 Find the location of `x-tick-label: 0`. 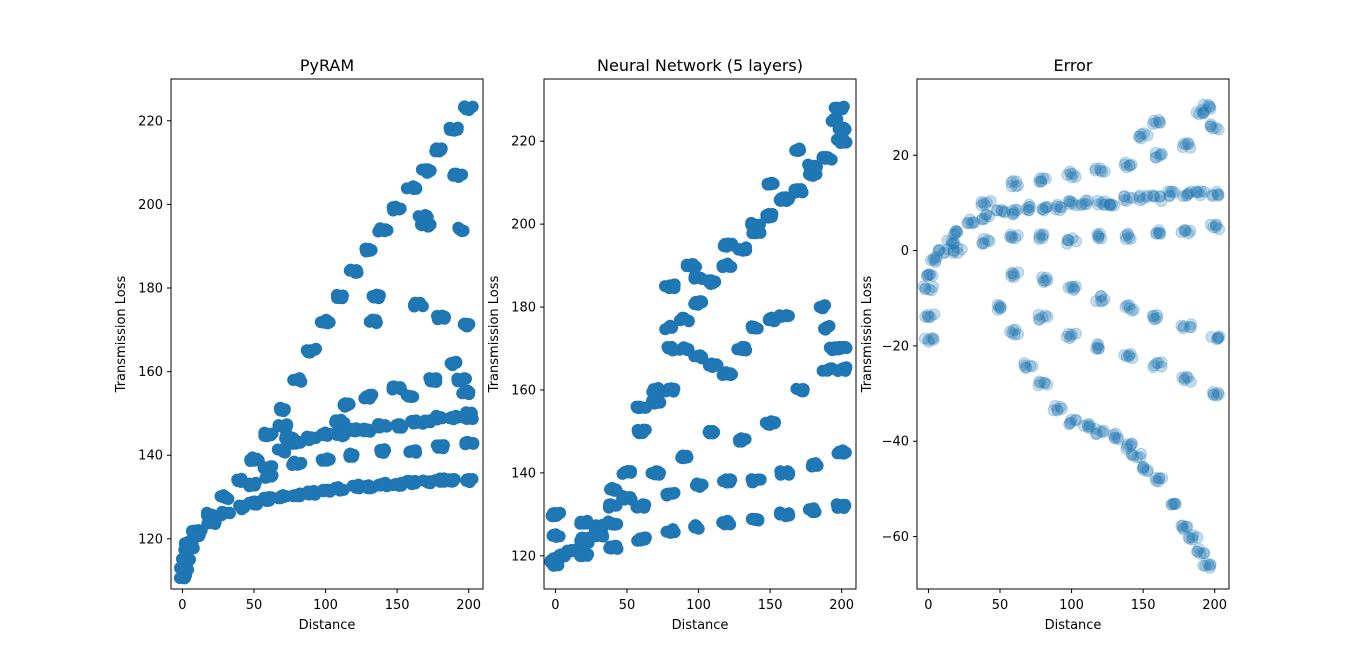

x-tick-label: 0 is located at coordinates (928, 605).